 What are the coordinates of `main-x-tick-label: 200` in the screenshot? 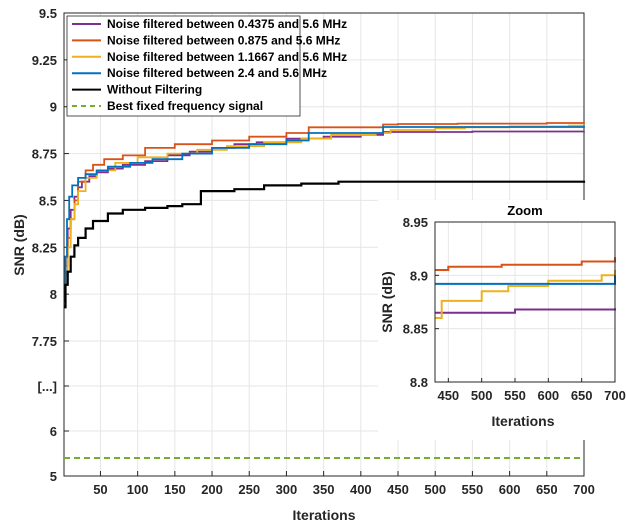 It's located at (212, 489).